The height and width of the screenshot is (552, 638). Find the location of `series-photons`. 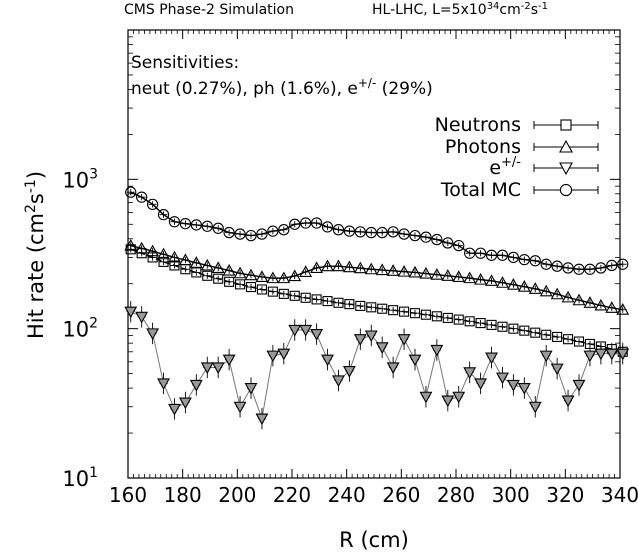

series-photons is located at coordinates (377, 276).